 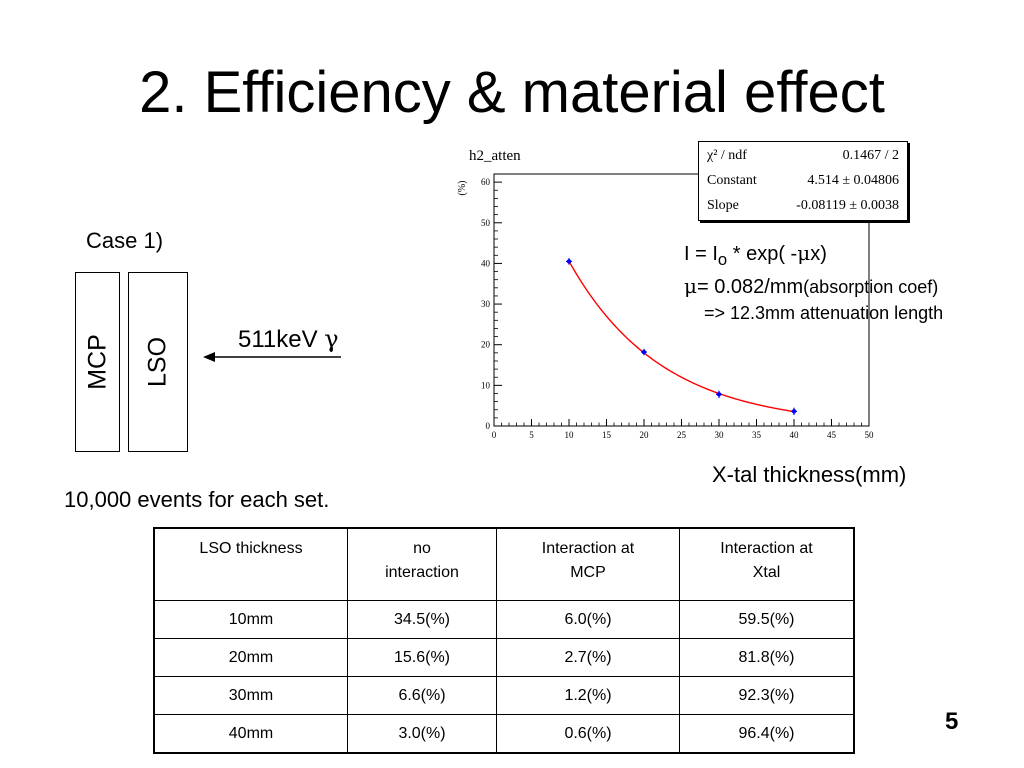 What do you see at coordinates (422, 695) in the screenshot?
I see `table-cell: 6.6(%)` at bounding box center [422, 695].